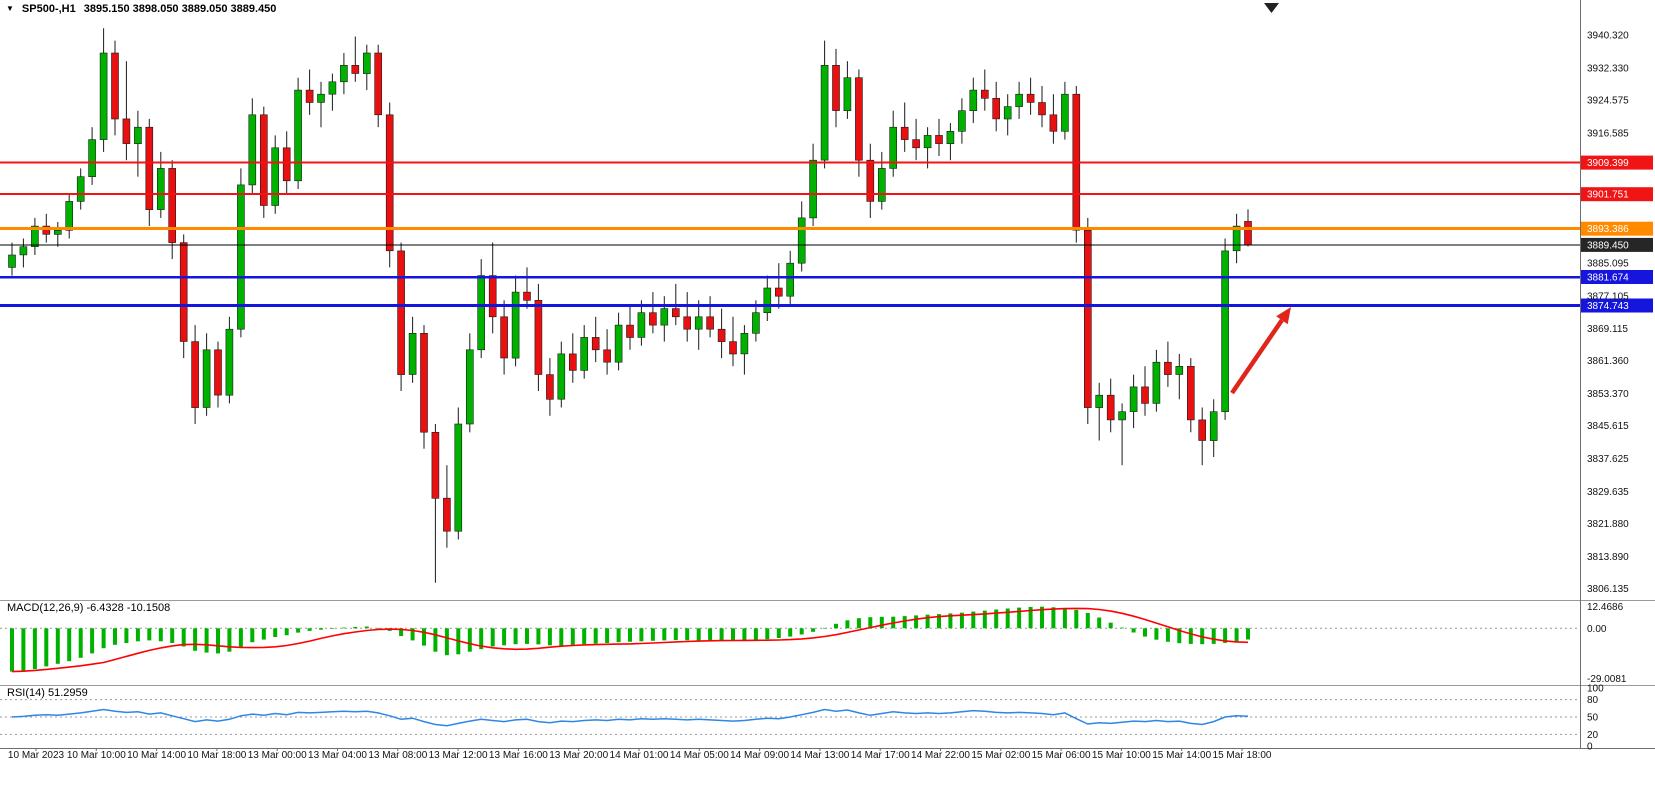 The image size is (1655, 803). I want to click on time-axis-label: 14 Mar 17:00, so click(880, 755).